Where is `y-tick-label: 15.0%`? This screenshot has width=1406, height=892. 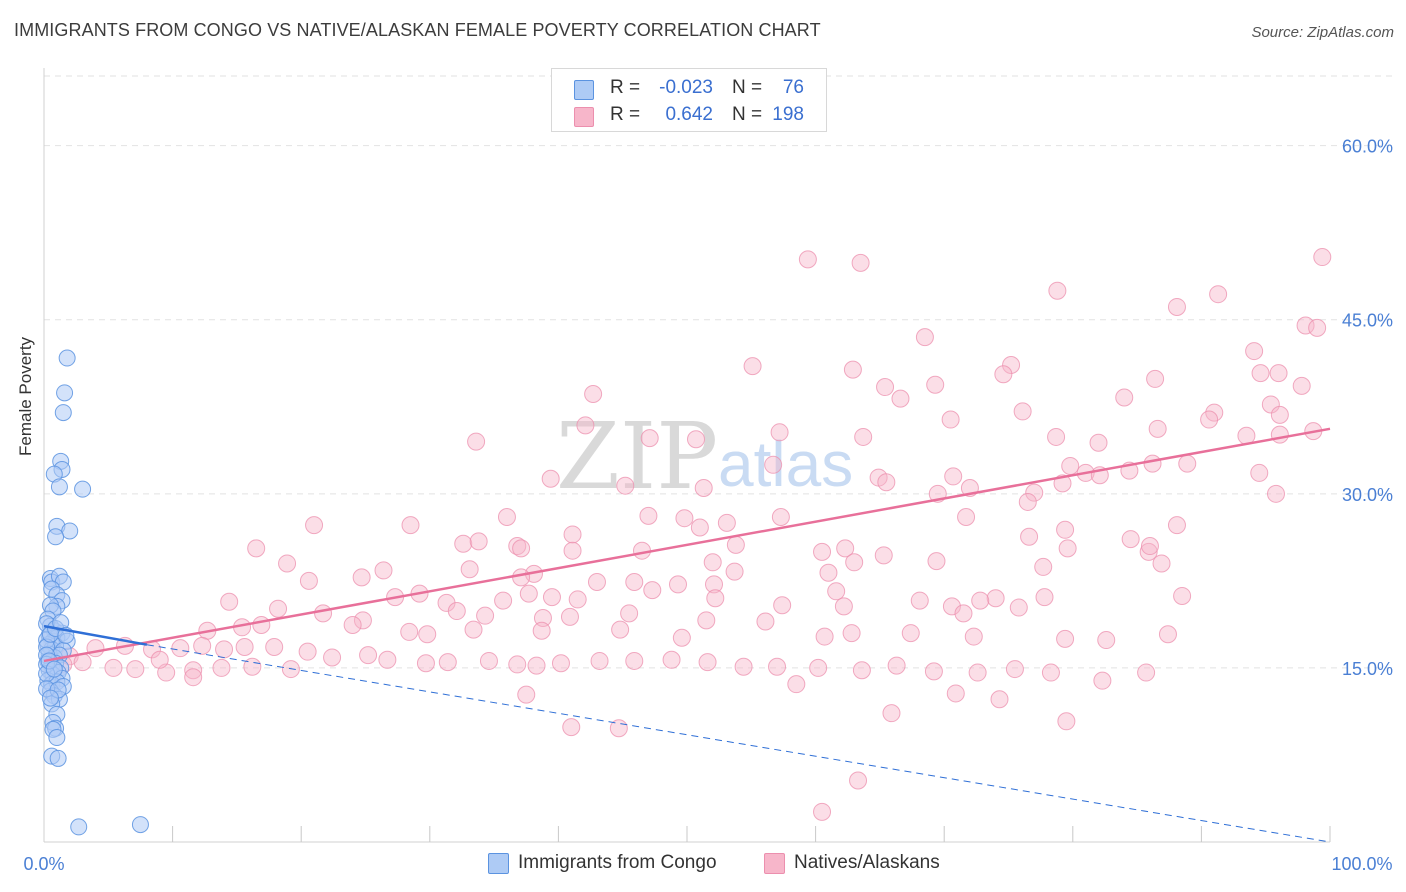
y-tick-label: 15.0% is located at coordinates (1367, 669).